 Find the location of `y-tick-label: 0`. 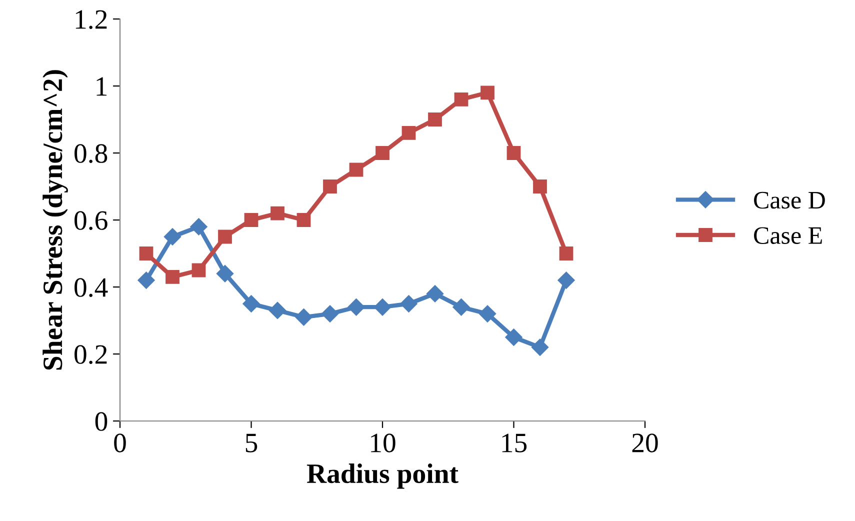

y-tick-label: 0 is located at coordinates (101, 421).